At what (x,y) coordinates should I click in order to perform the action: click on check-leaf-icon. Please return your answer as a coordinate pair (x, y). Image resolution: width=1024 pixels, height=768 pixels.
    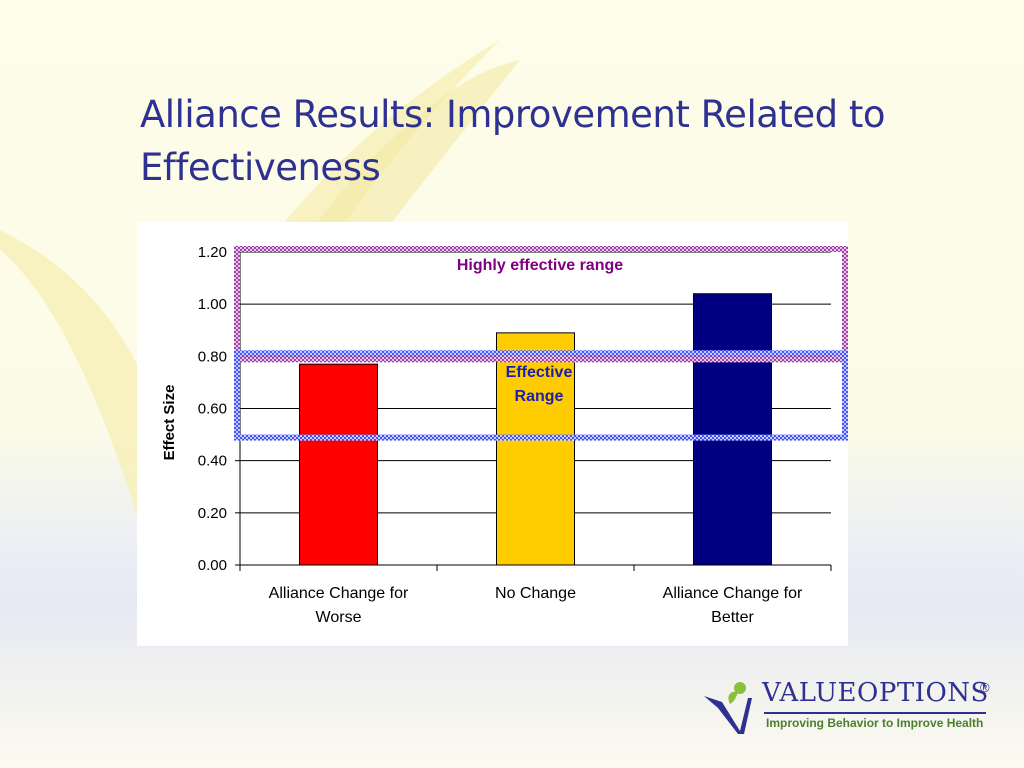
    Looking at the image, I should click on (728, 708).